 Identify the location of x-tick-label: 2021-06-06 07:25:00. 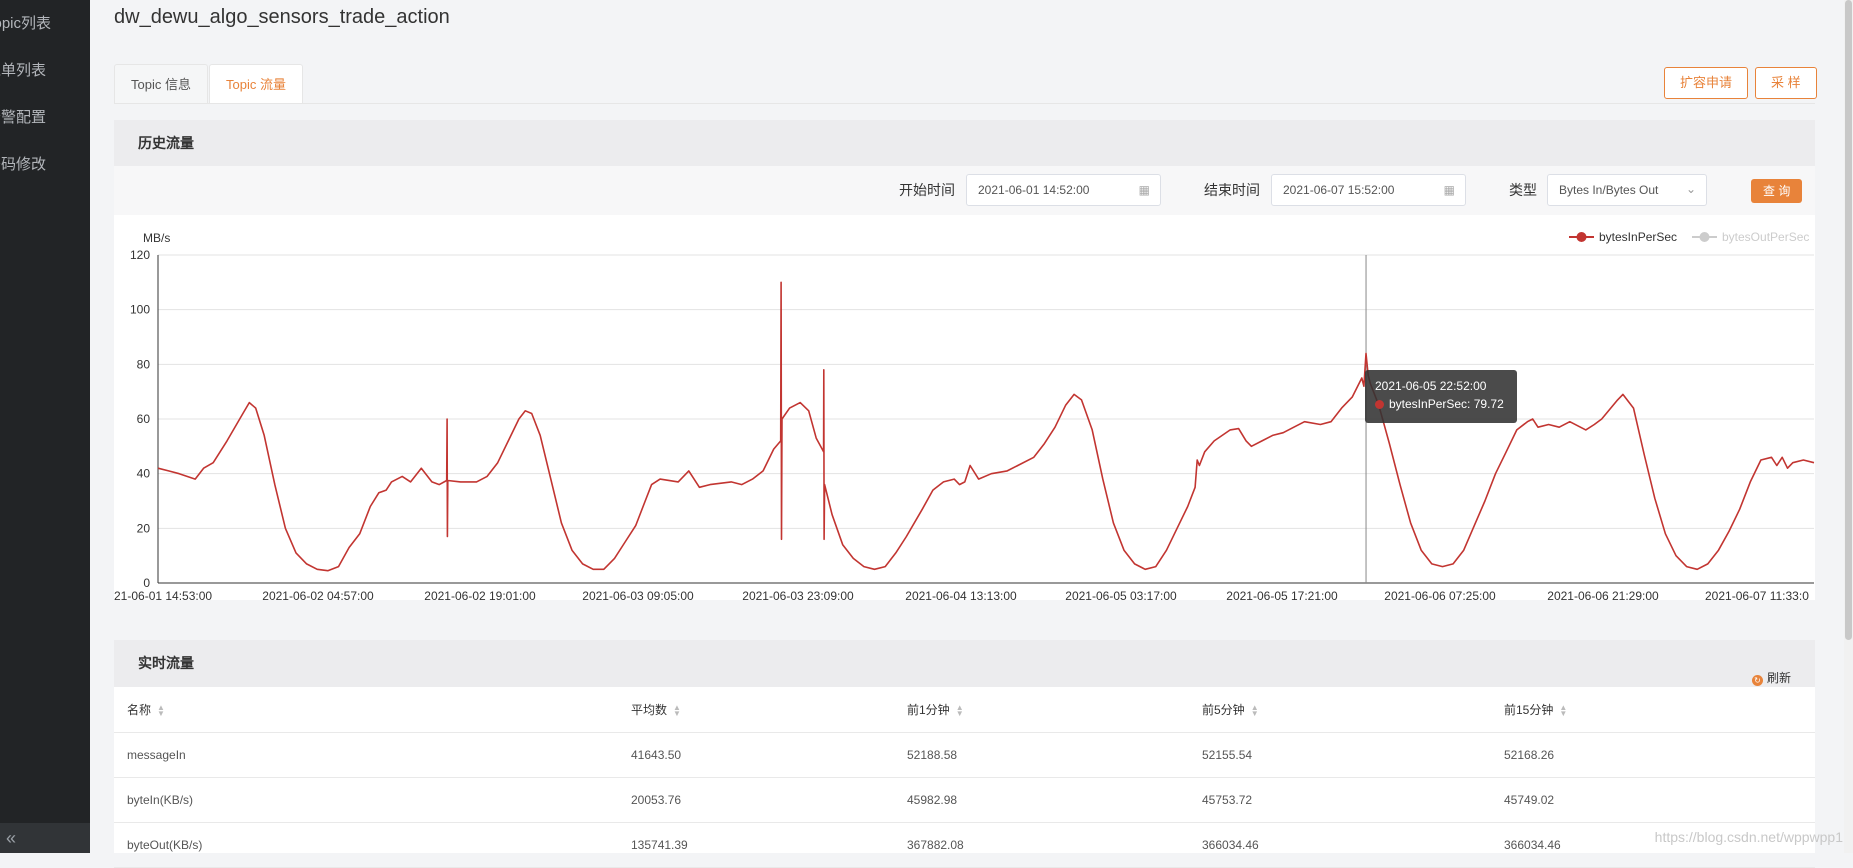
(1440, 594).